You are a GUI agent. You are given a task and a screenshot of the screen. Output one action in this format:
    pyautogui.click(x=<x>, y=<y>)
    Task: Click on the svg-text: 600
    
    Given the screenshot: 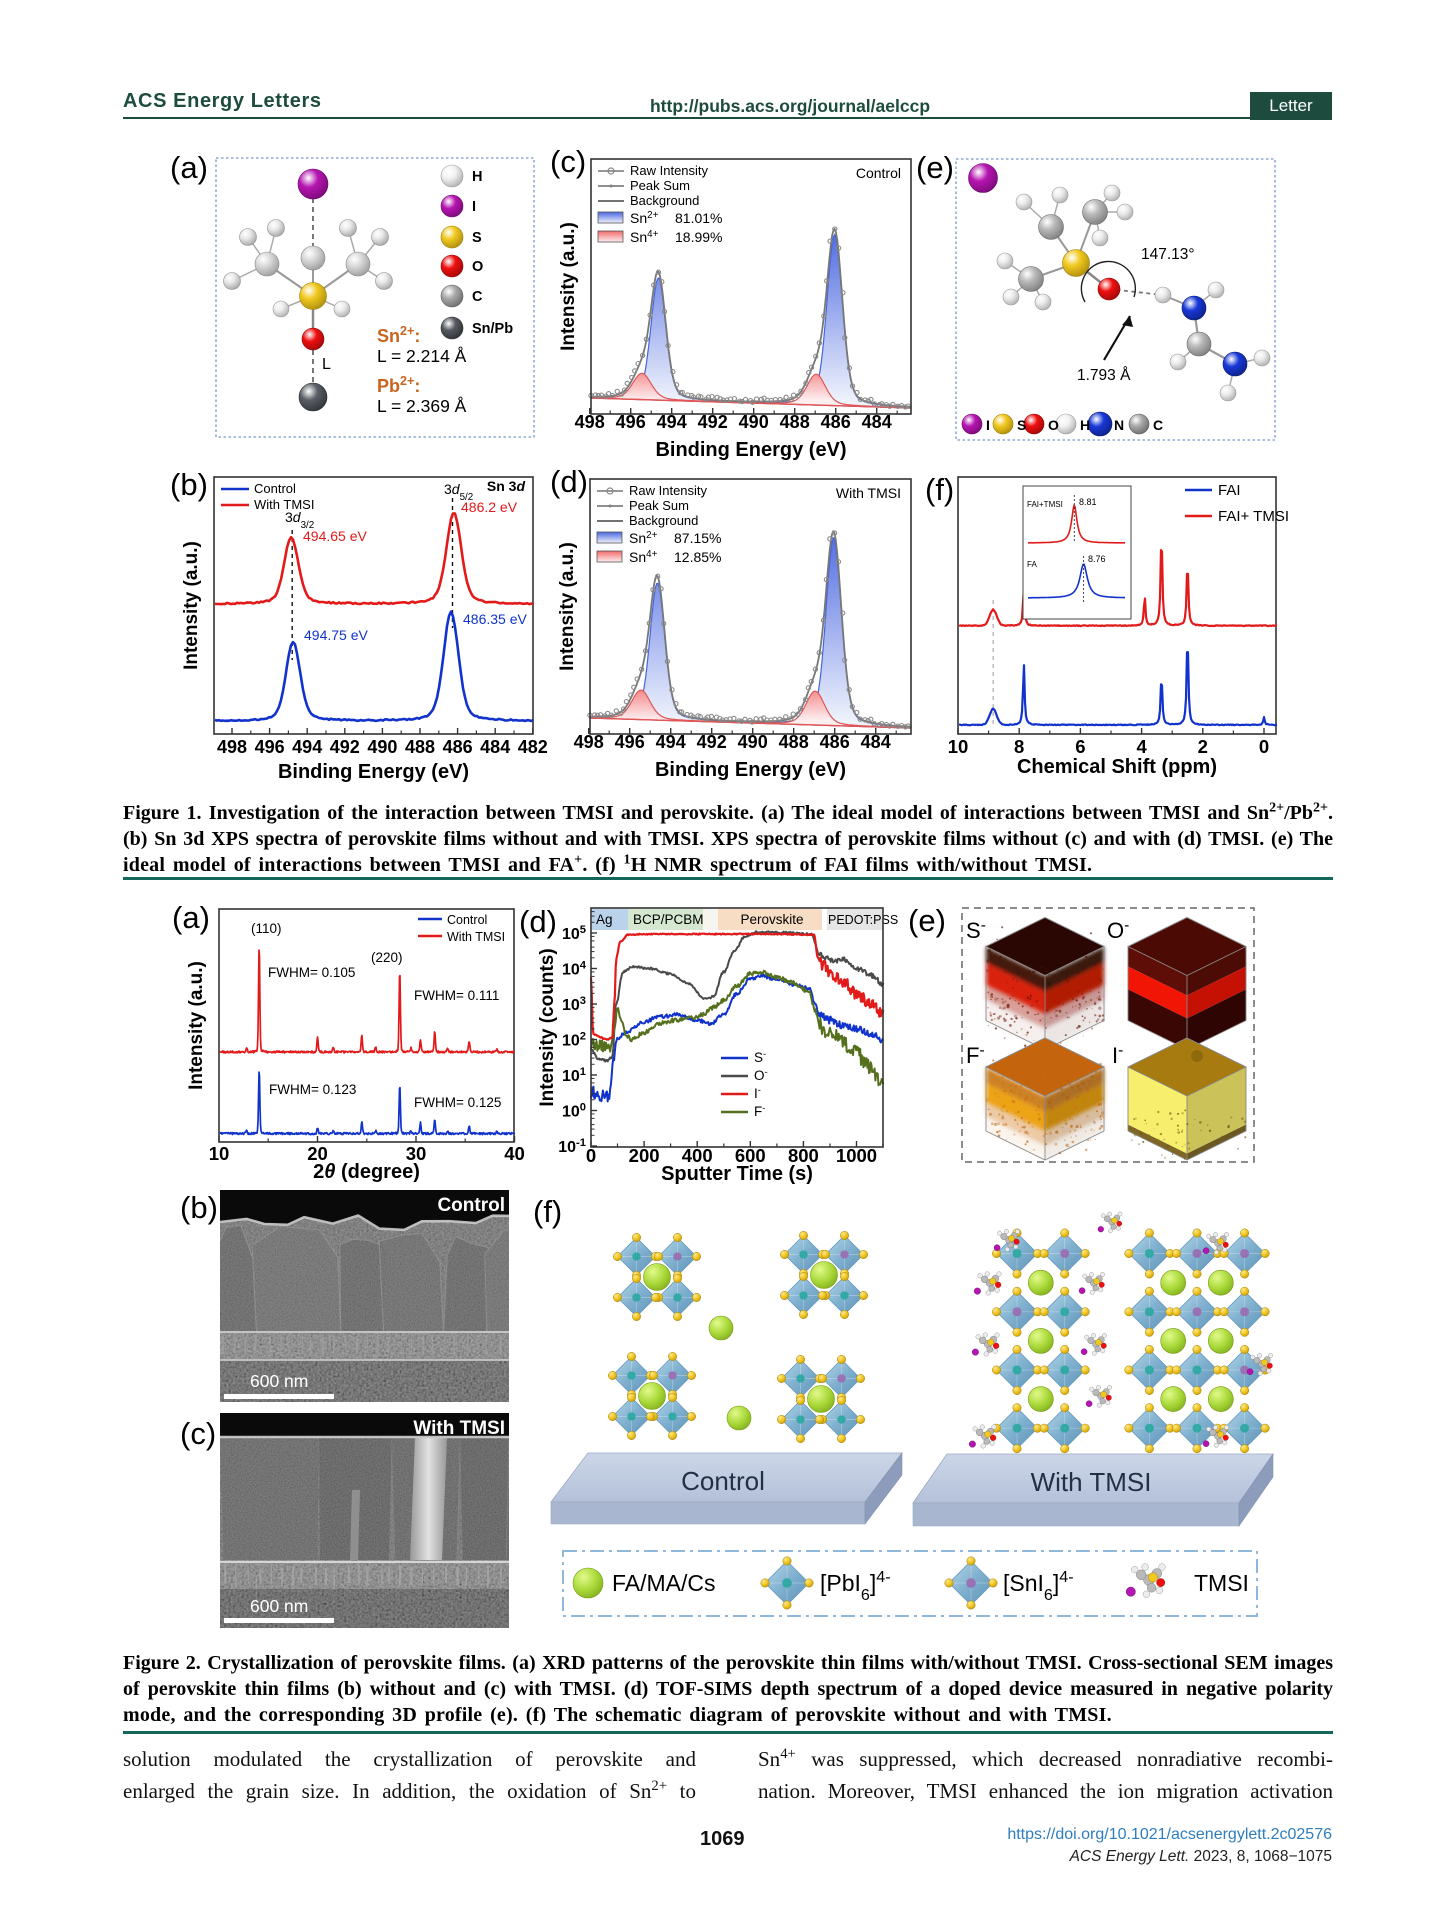 What is the action you would take?
    pyautogui.click(x=750, y=1155)
    